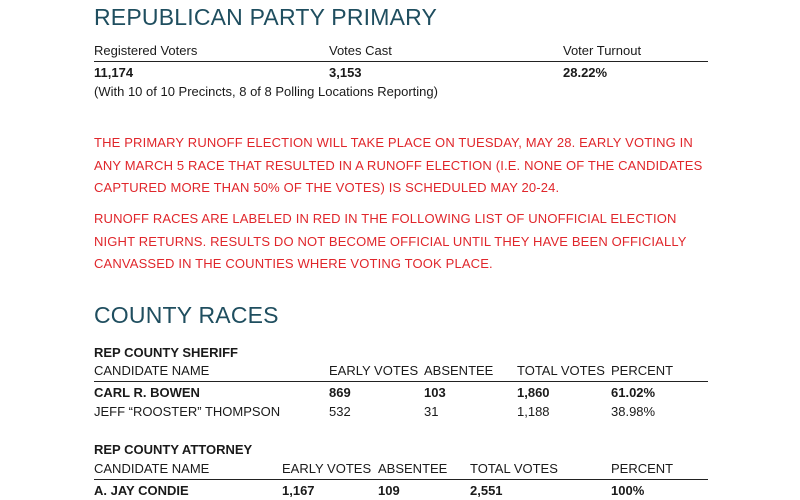 This screenshot has height=500, width=800. I want to click on registered-voters-header: Registered Voters, so click(146, 50).